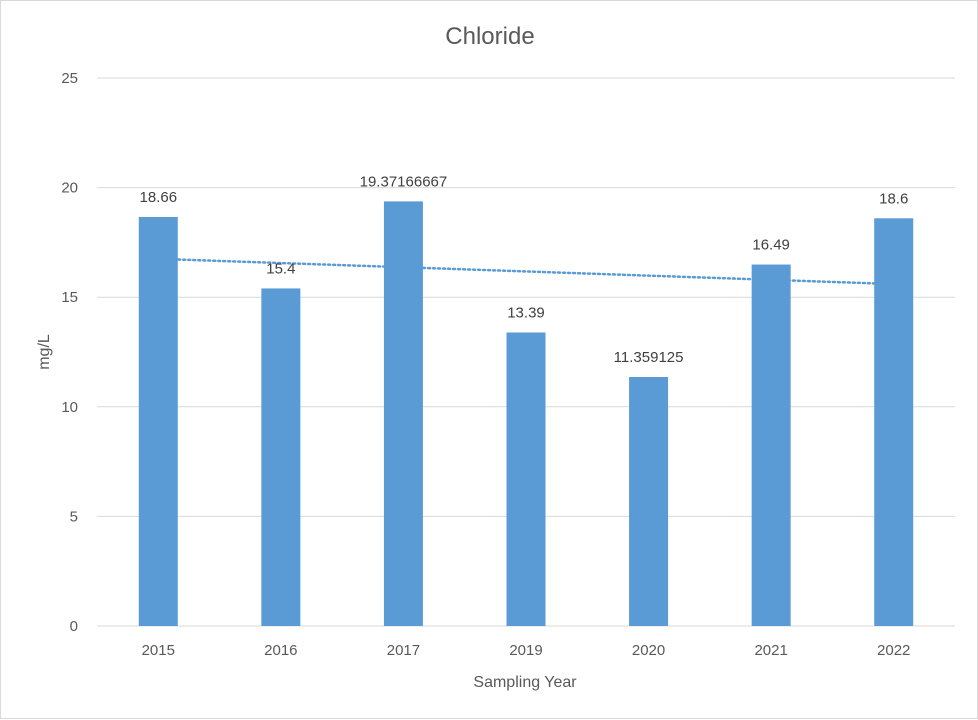 This screenshot has height=720, width=978. Describe the element at coordinates (69, 407) in the screenshot. I see `y-tick-label: 10` at that location.